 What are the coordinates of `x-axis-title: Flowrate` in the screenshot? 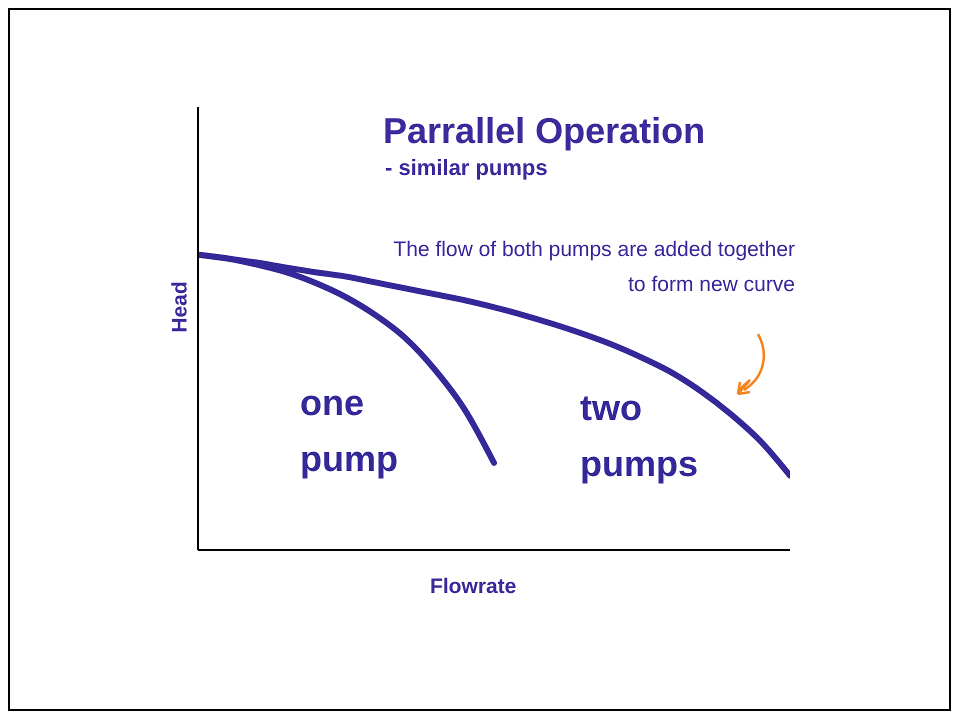 It's located at (473, 587).